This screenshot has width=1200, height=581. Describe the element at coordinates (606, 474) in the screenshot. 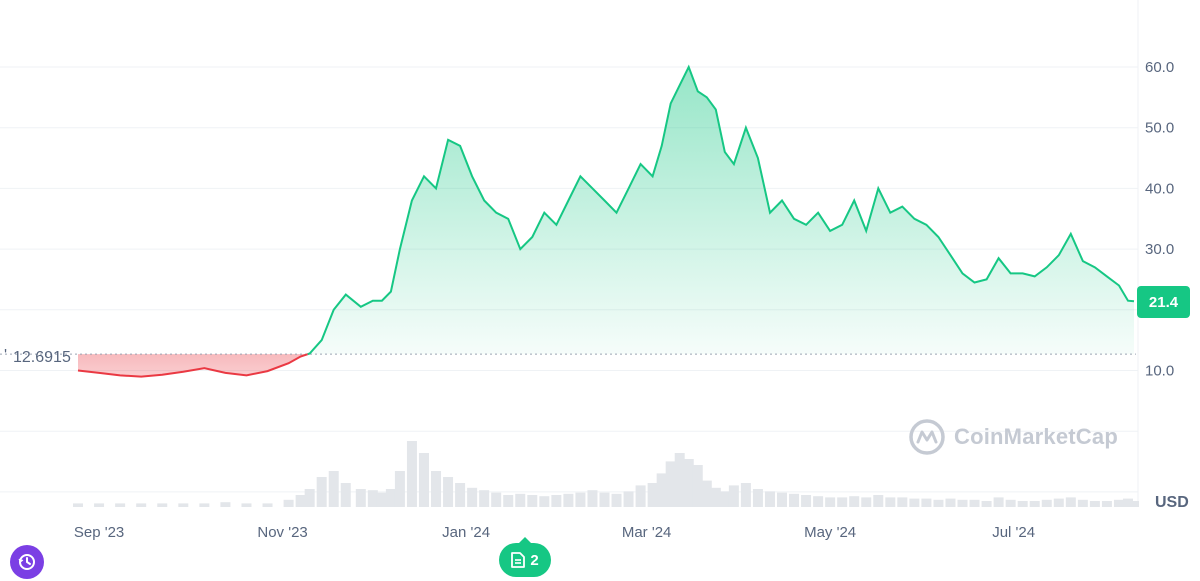

I see `volume-bars` at that location.